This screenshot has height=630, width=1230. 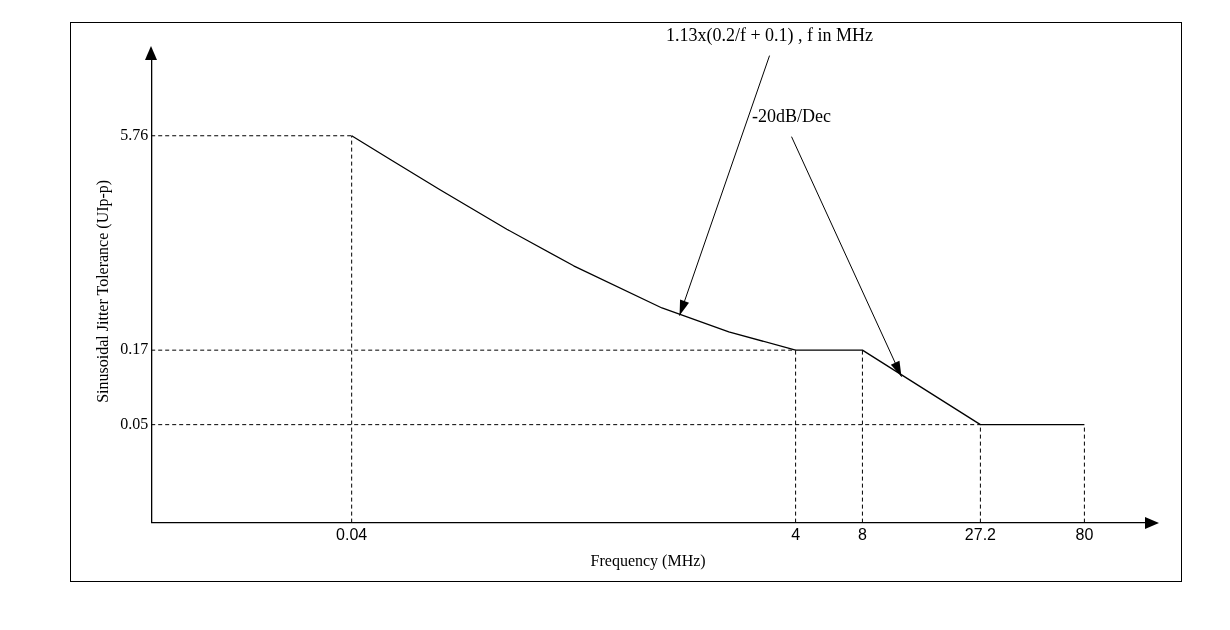 I want to click on x-tick-label: 27.2, so click(x=980, y=534).